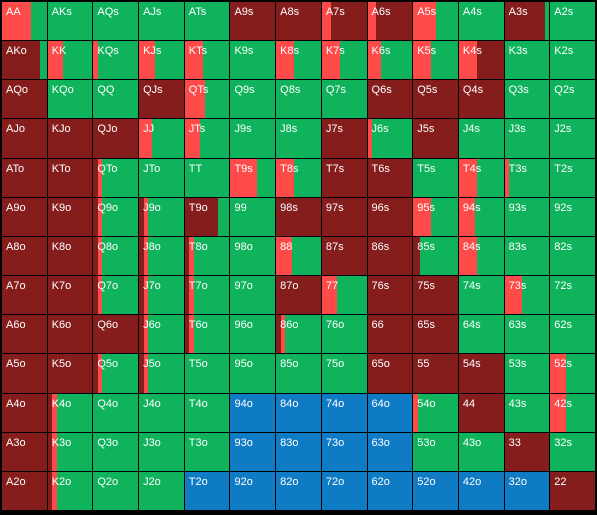  What do you see at coordinates (572, 334) in the screenshot?
I see `hand-cell: 62s` at bounding box center [572, 334].